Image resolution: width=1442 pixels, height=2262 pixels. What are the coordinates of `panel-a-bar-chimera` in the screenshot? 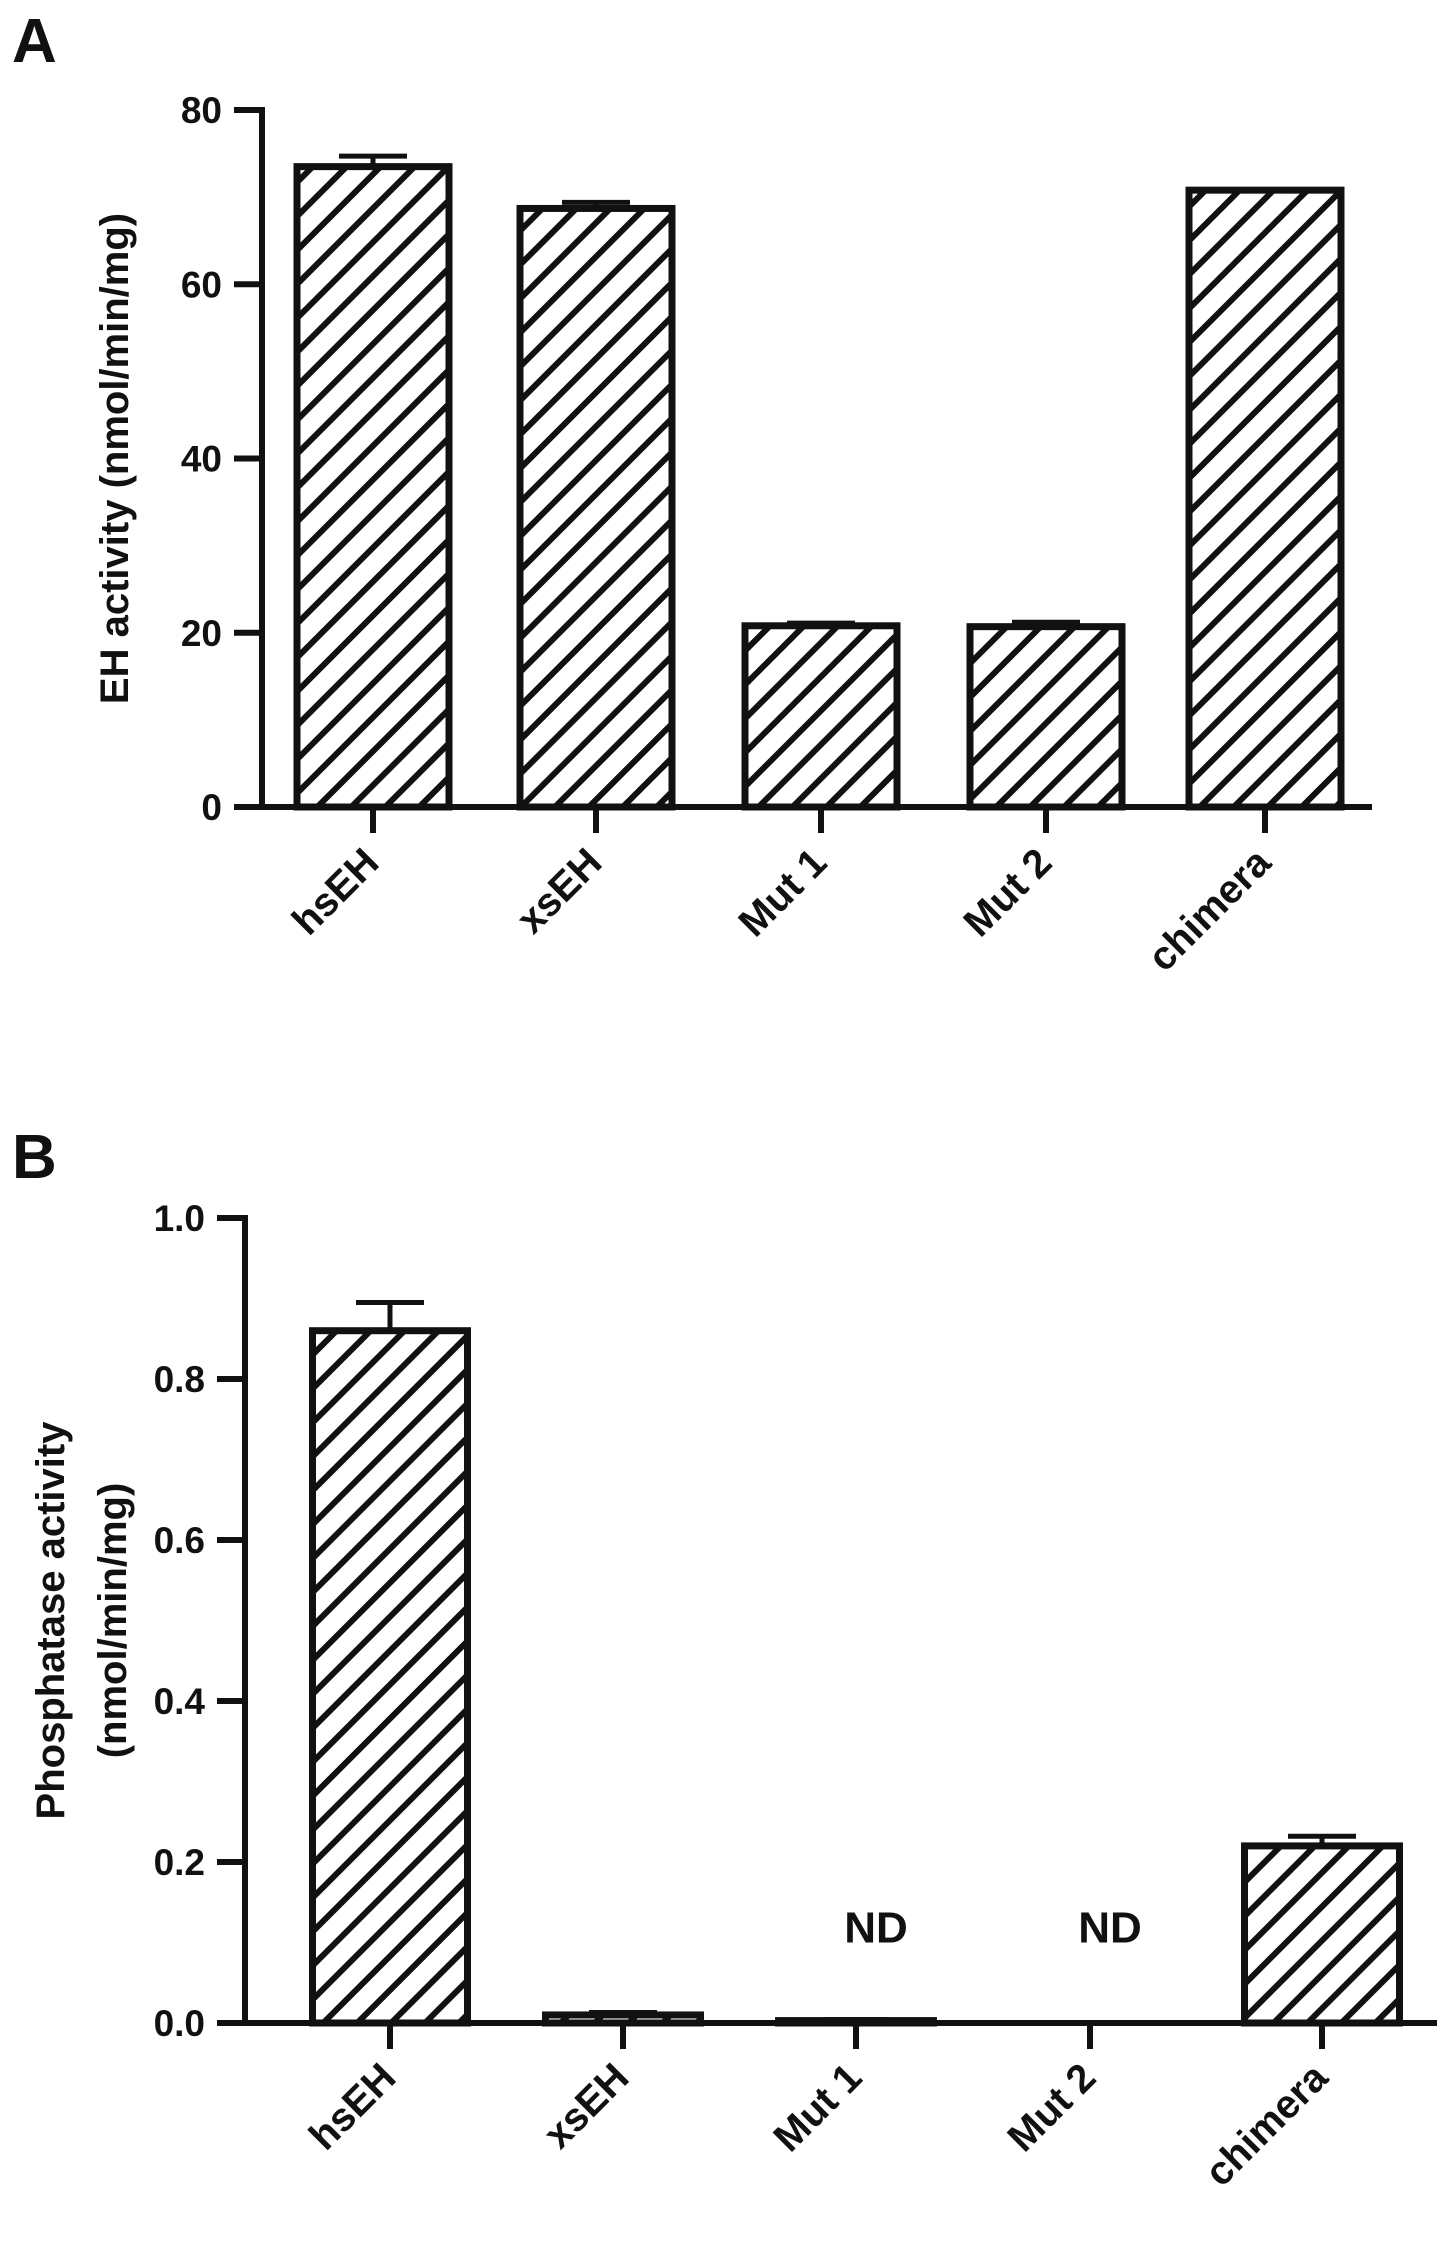 It's located at (1265, 498).